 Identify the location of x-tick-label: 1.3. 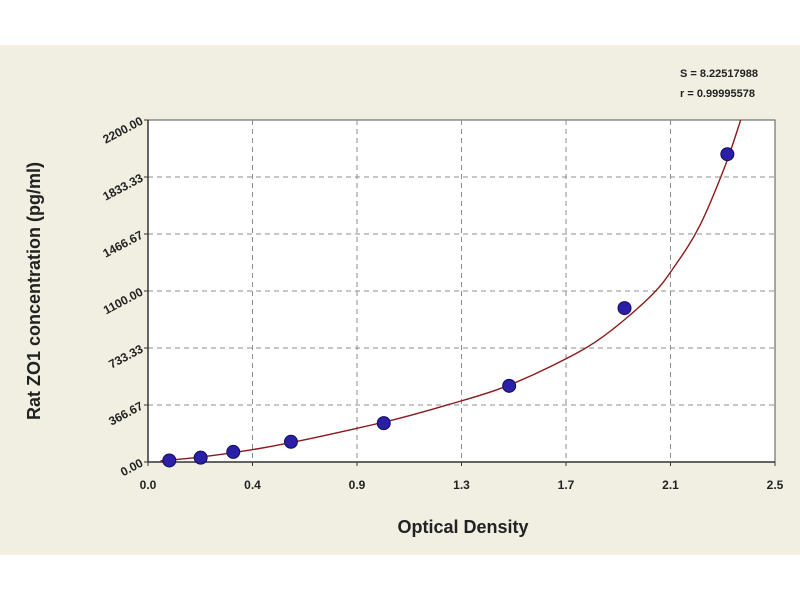
(461, 485).